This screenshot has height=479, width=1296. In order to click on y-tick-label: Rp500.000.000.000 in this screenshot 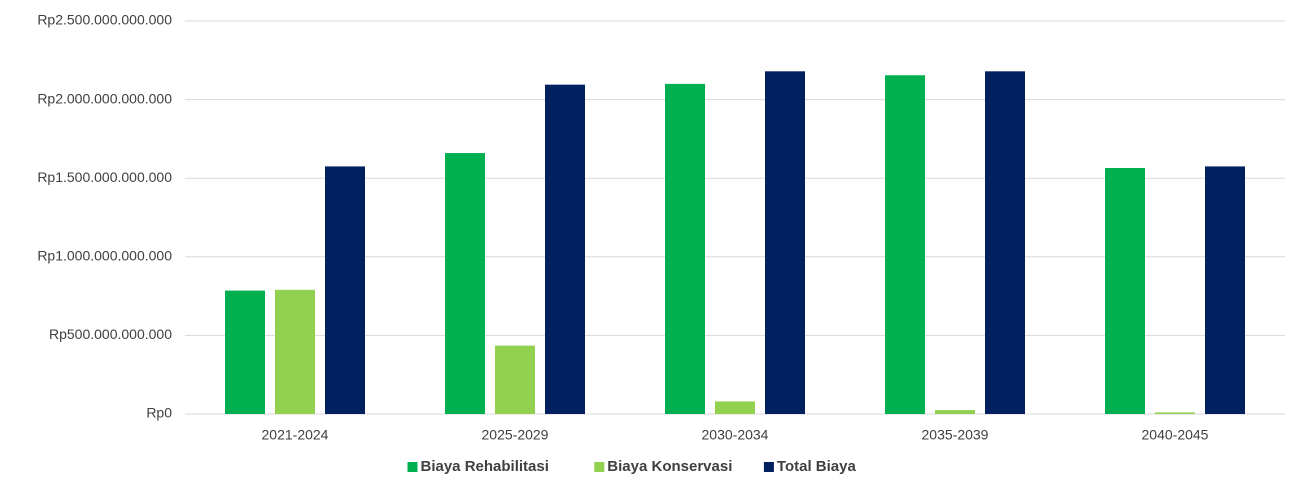, I will do `click(110, 334)`.